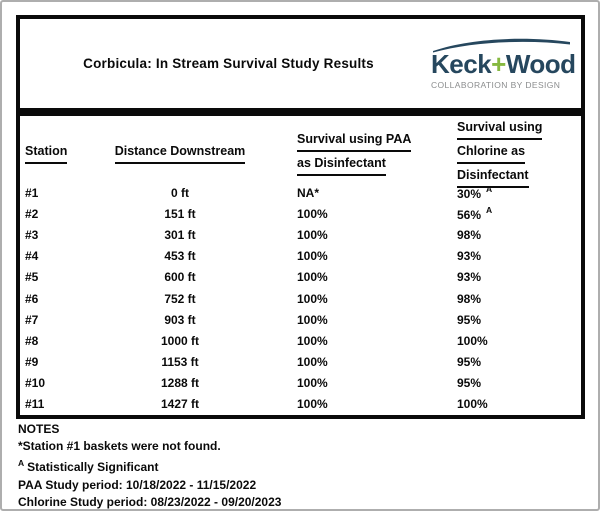 The height and width of the screenshot is (511, 600). I want to click on table-row: #8 1000 ft 100% 100%, so click(300, 340).